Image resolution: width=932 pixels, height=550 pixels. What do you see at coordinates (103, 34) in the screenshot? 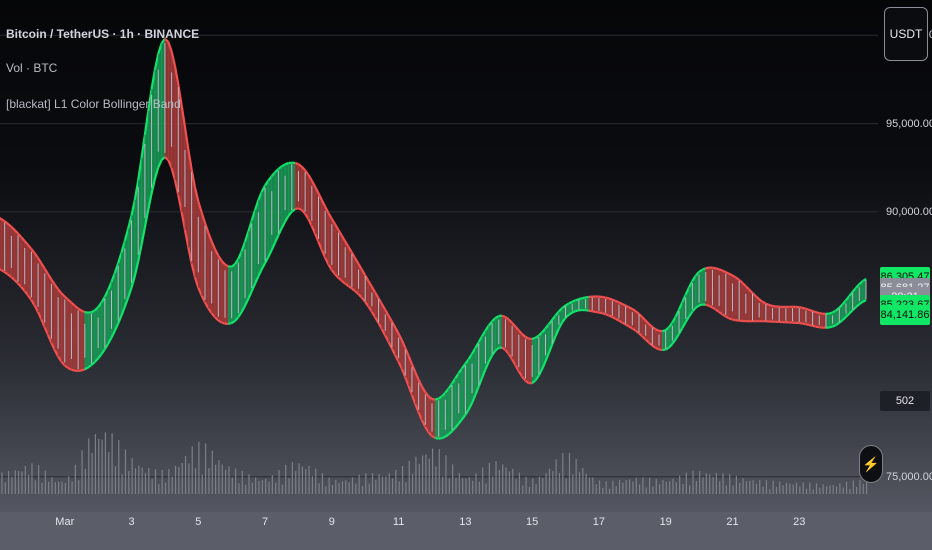
I see `symbol-title: Bitcoin / TetherUS · 1h · BINANCE` at bounding box center [103, 34].